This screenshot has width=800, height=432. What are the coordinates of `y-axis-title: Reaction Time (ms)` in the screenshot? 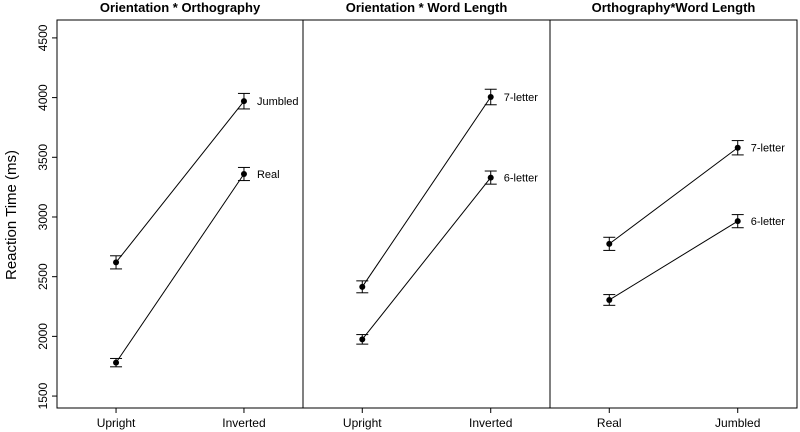 It's located at (11, 215).